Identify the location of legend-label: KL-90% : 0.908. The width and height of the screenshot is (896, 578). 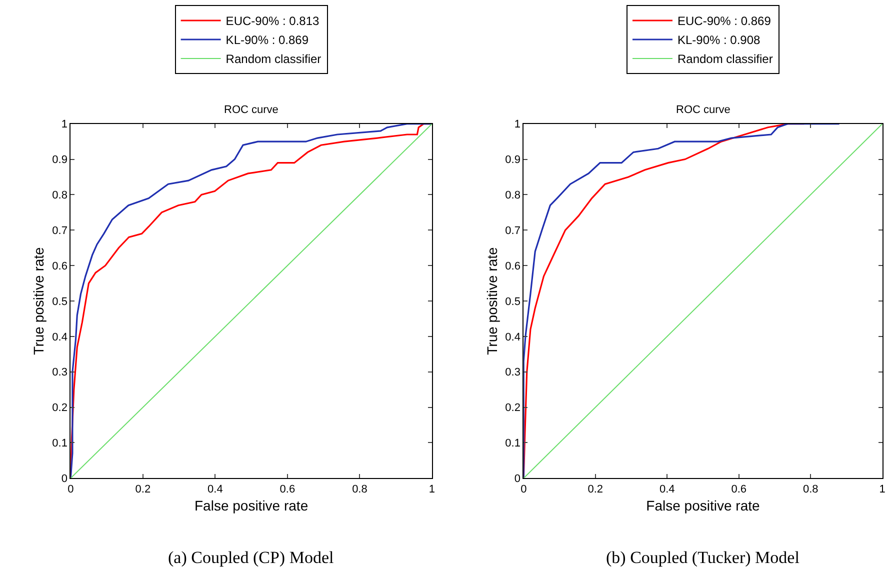
(719, 40).